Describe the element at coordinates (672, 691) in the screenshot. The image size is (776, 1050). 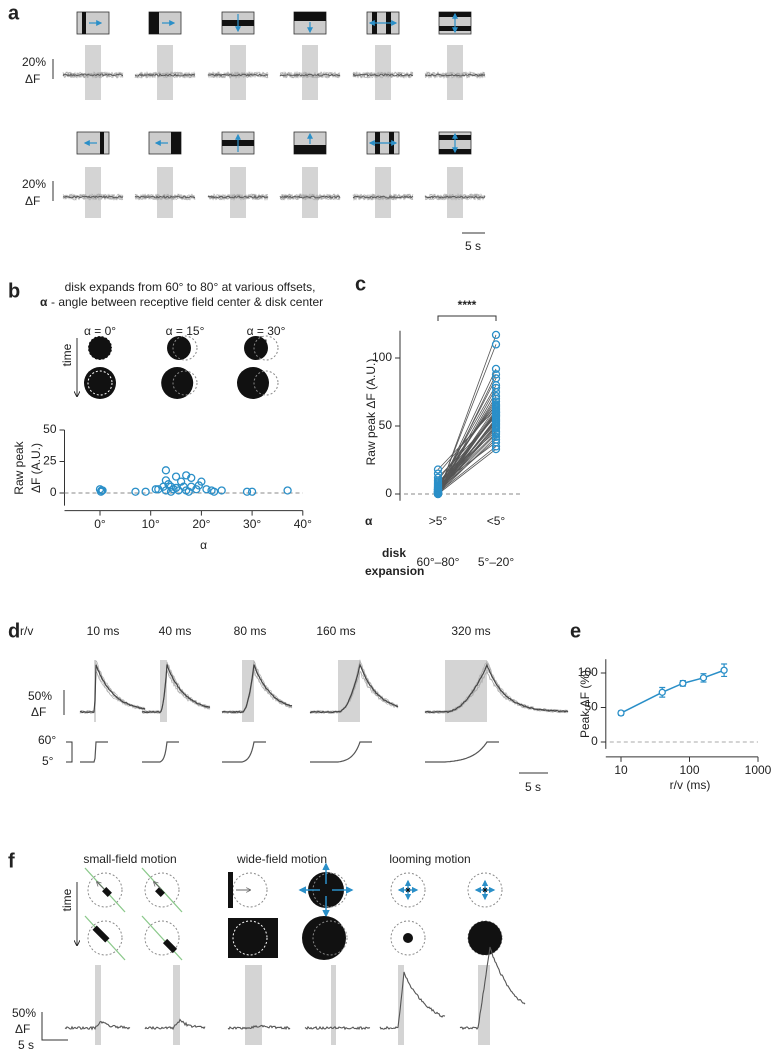
I see `line` at that location.